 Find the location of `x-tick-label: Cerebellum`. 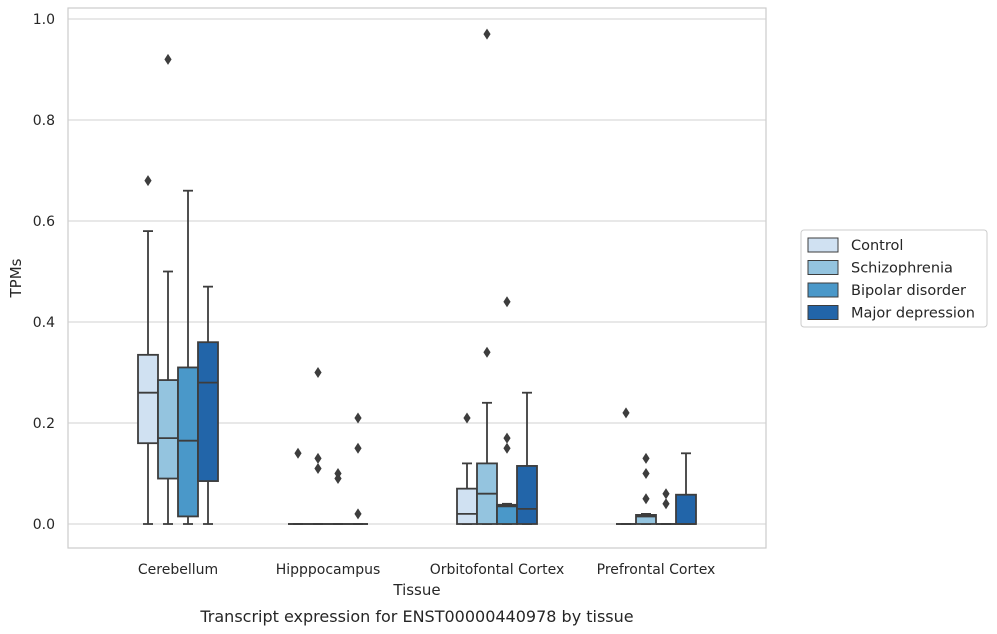

x-tick-label: Cerebellum is located at coordinates (178, 570).